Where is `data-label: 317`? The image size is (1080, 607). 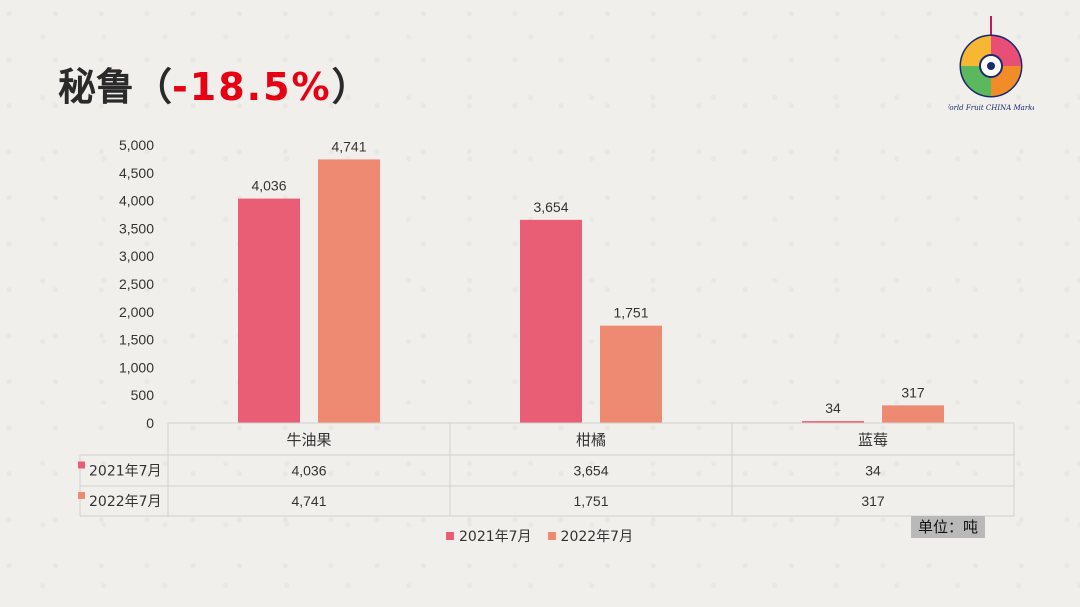 data-label: 317 is located at coordinates (913, 392).